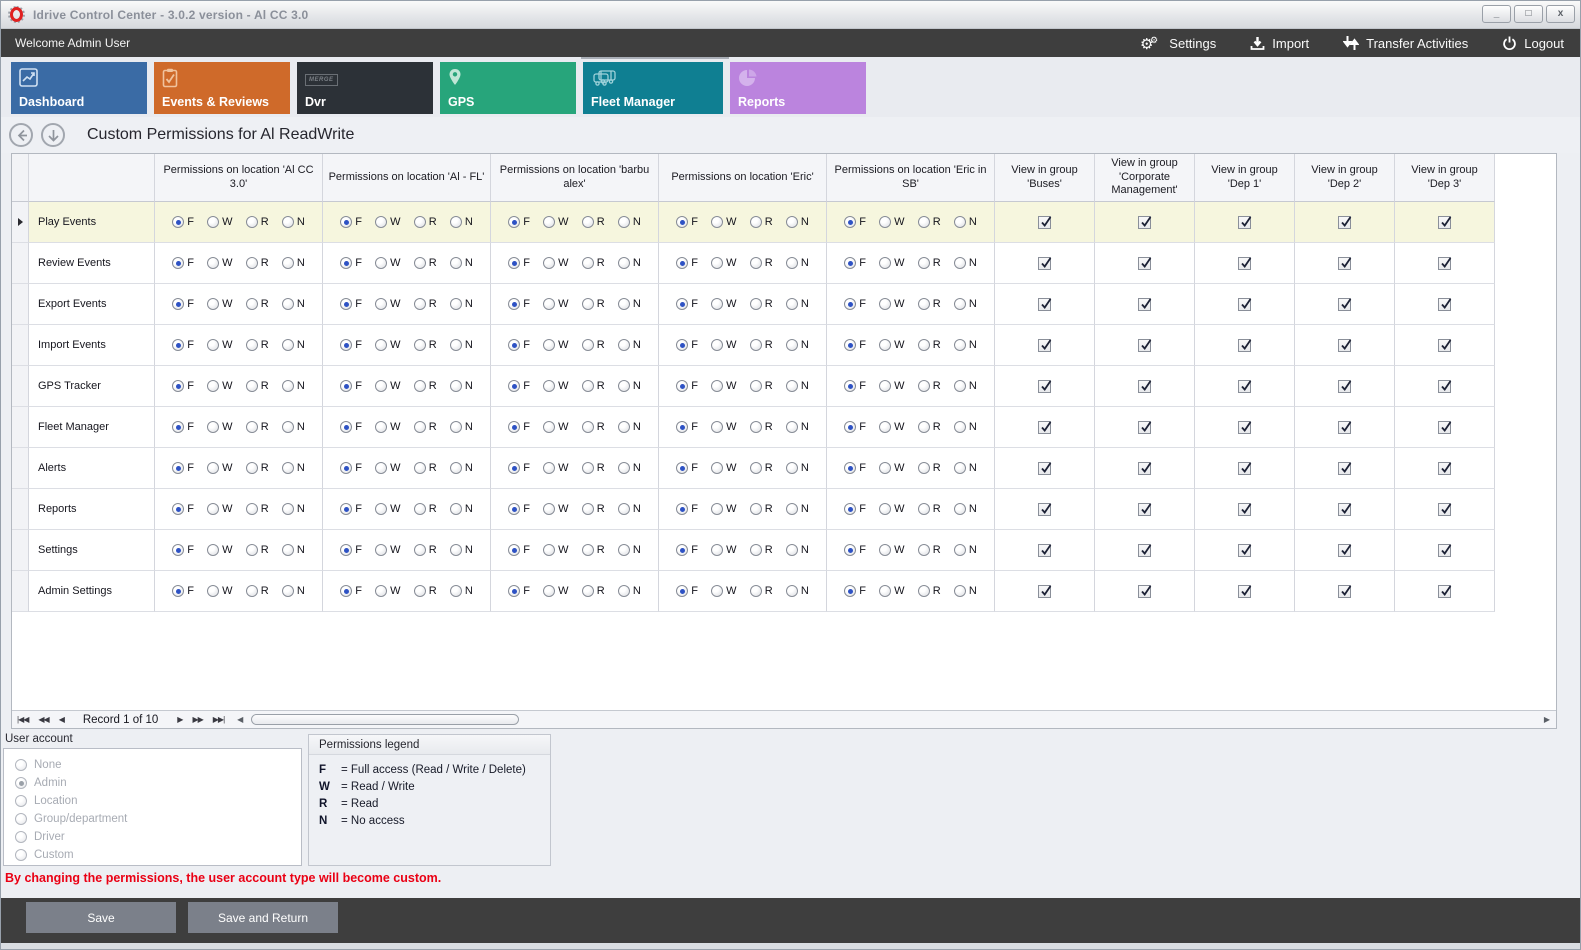  What do you see at coordinates (158, 801) in the screenshot?
I see `user-account-option-location: Location` at bounding box center [158, 801].